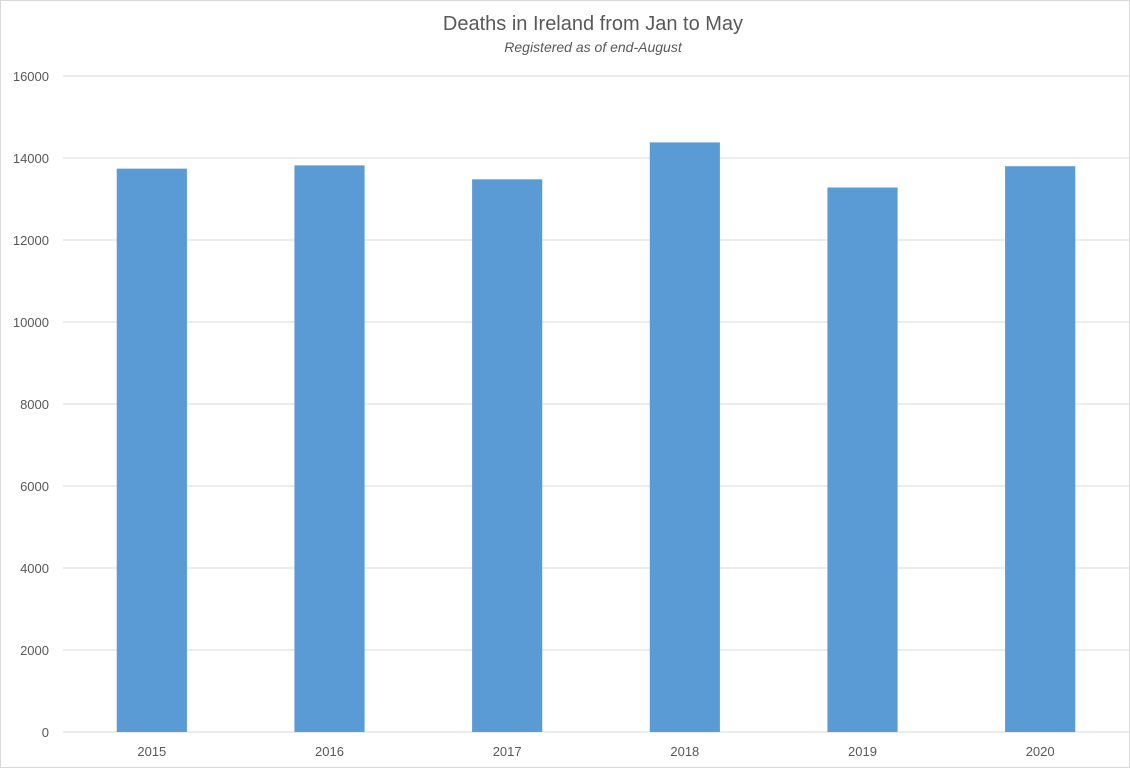 The image size is (1130, 768). What do you see at coordinates (31, 76) in the screenshot?
I see `y-tick-label: 16000` at bounding box center [31, 76].